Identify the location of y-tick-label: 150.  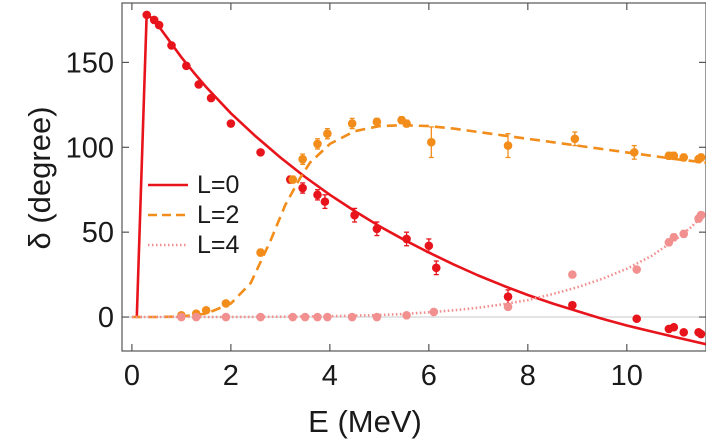
(90, 63).